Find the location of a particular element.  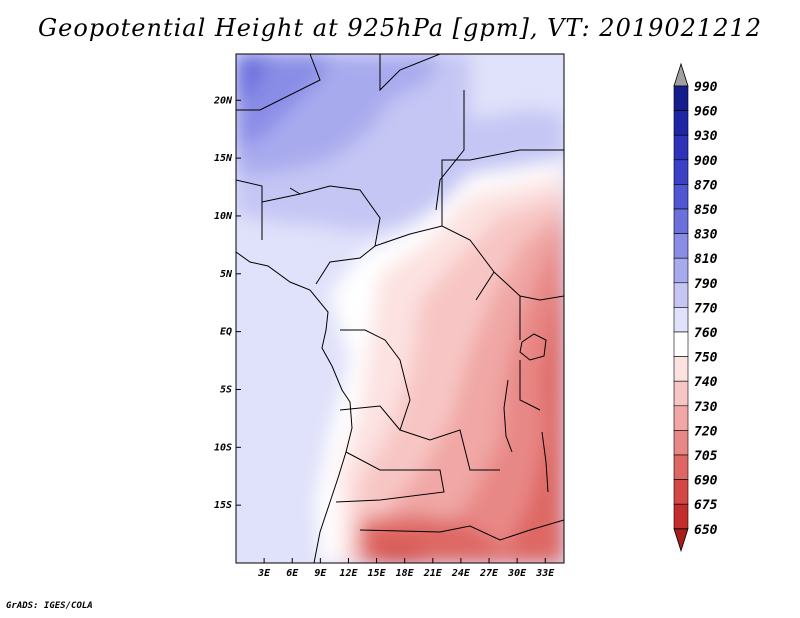

colorbar-label: 960 is located at coordinates (706, 112).